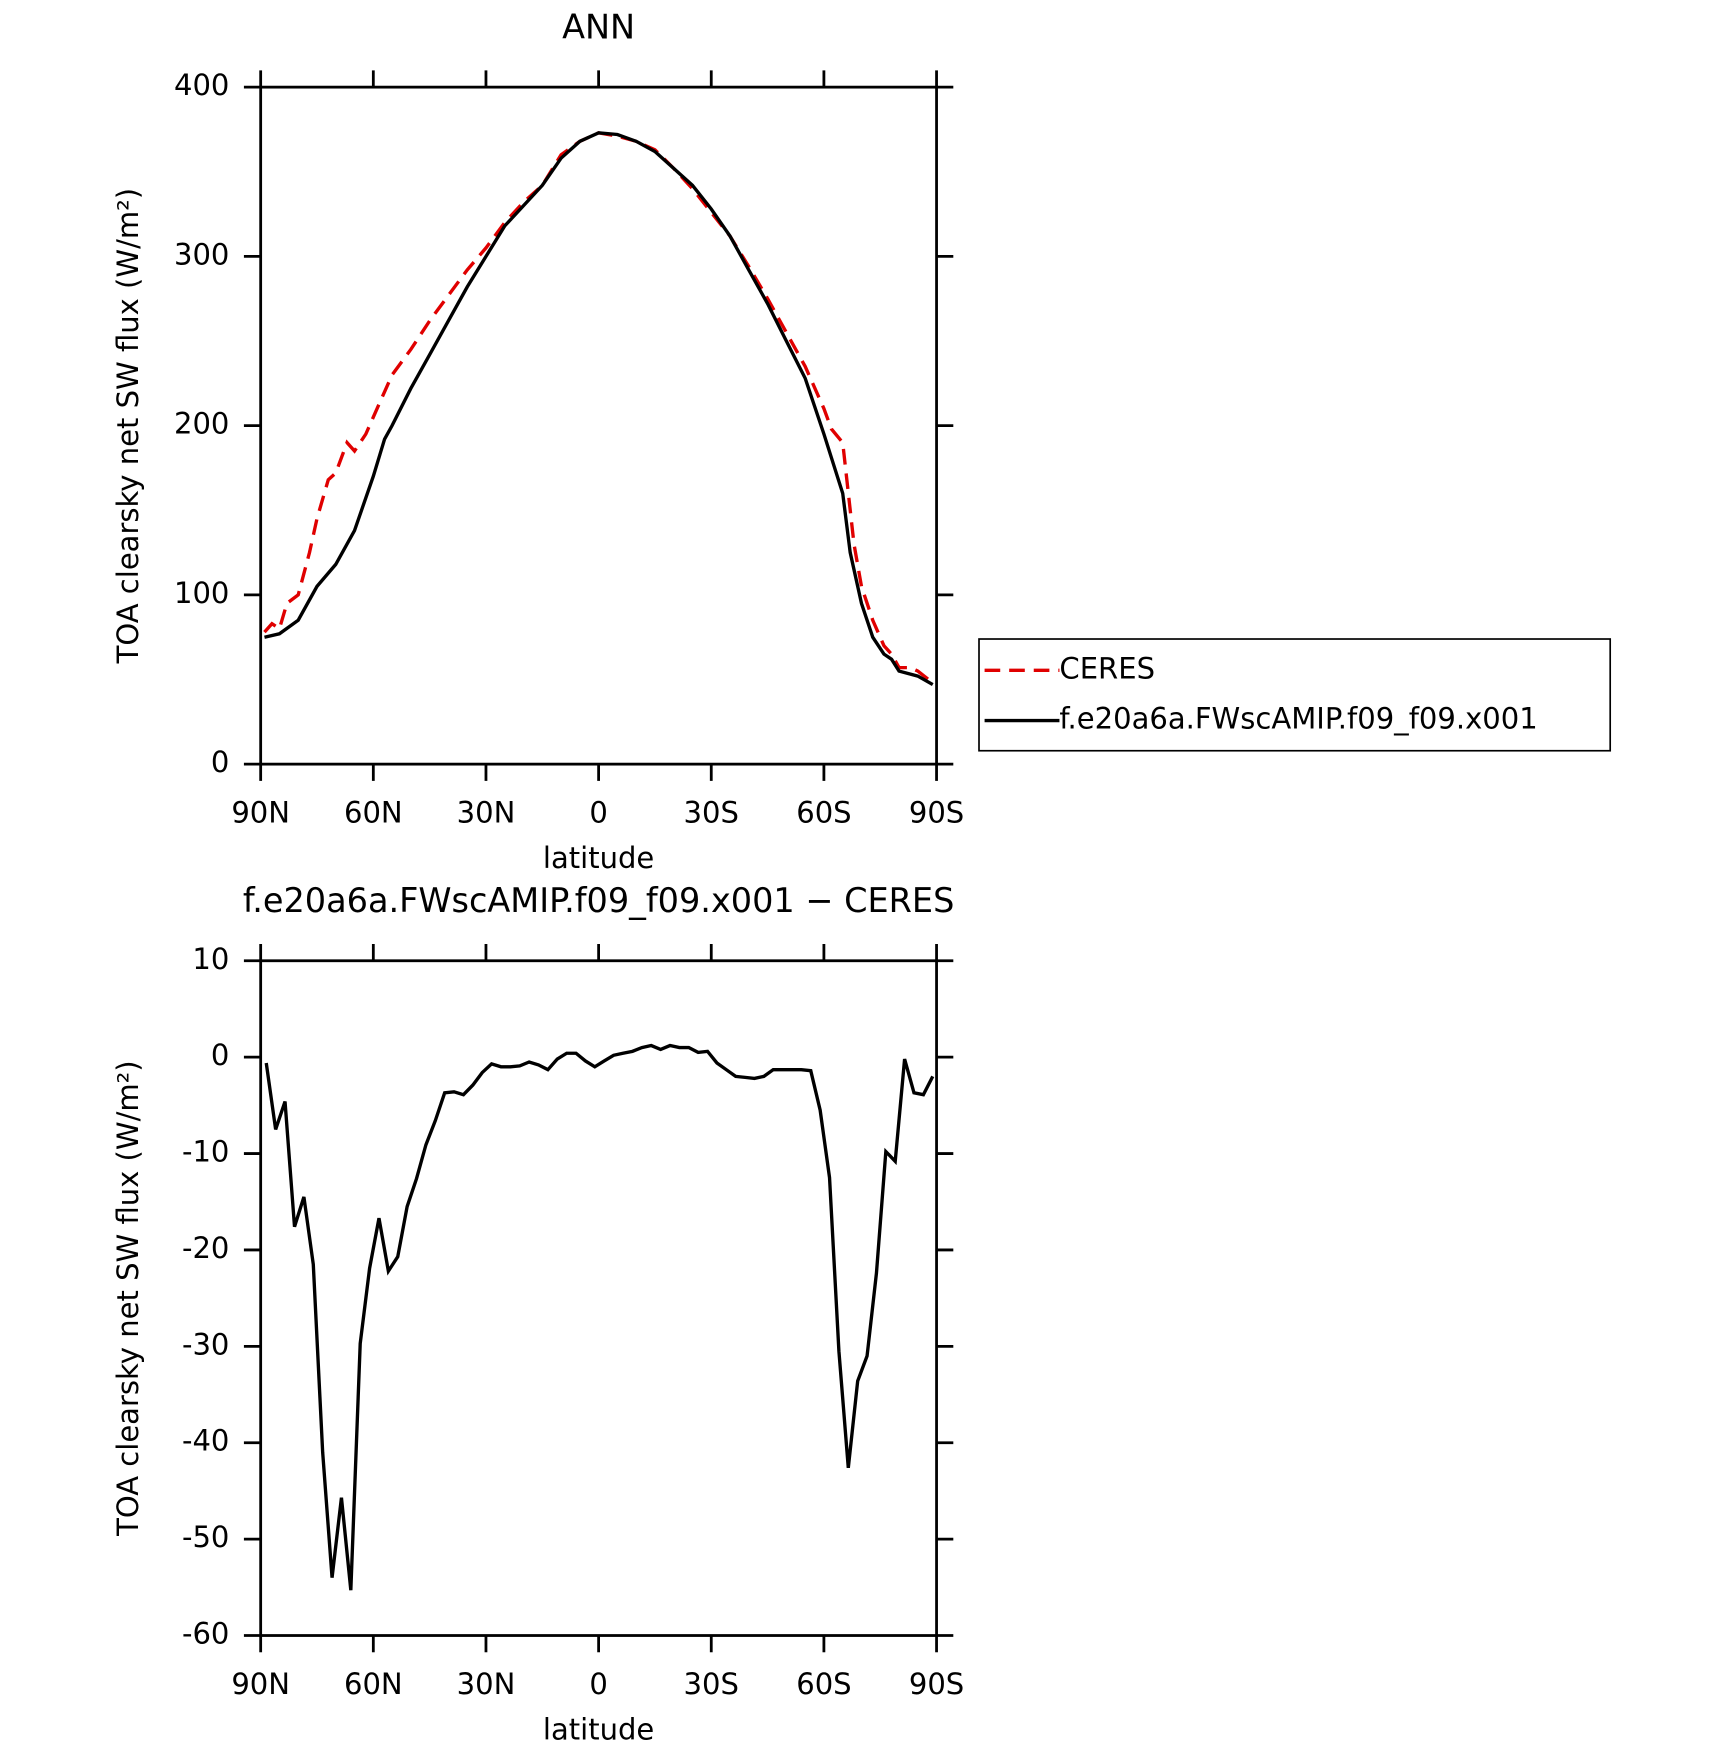 The width and height of the screenshot is (1710, 1745). I want to click on y-tick-label: 300, so click(201, 254).